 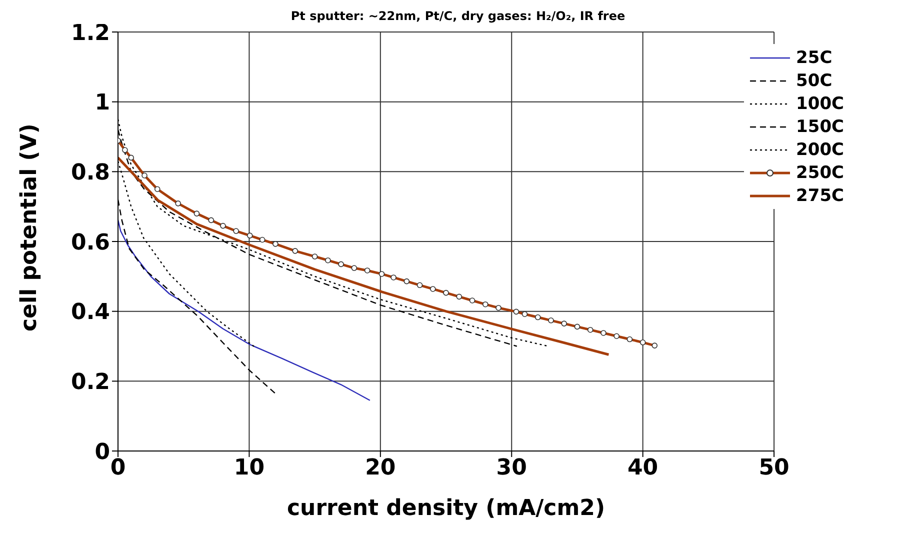 I want to click on y-axis-title: cell potential (V), so click(x=29, y=228).